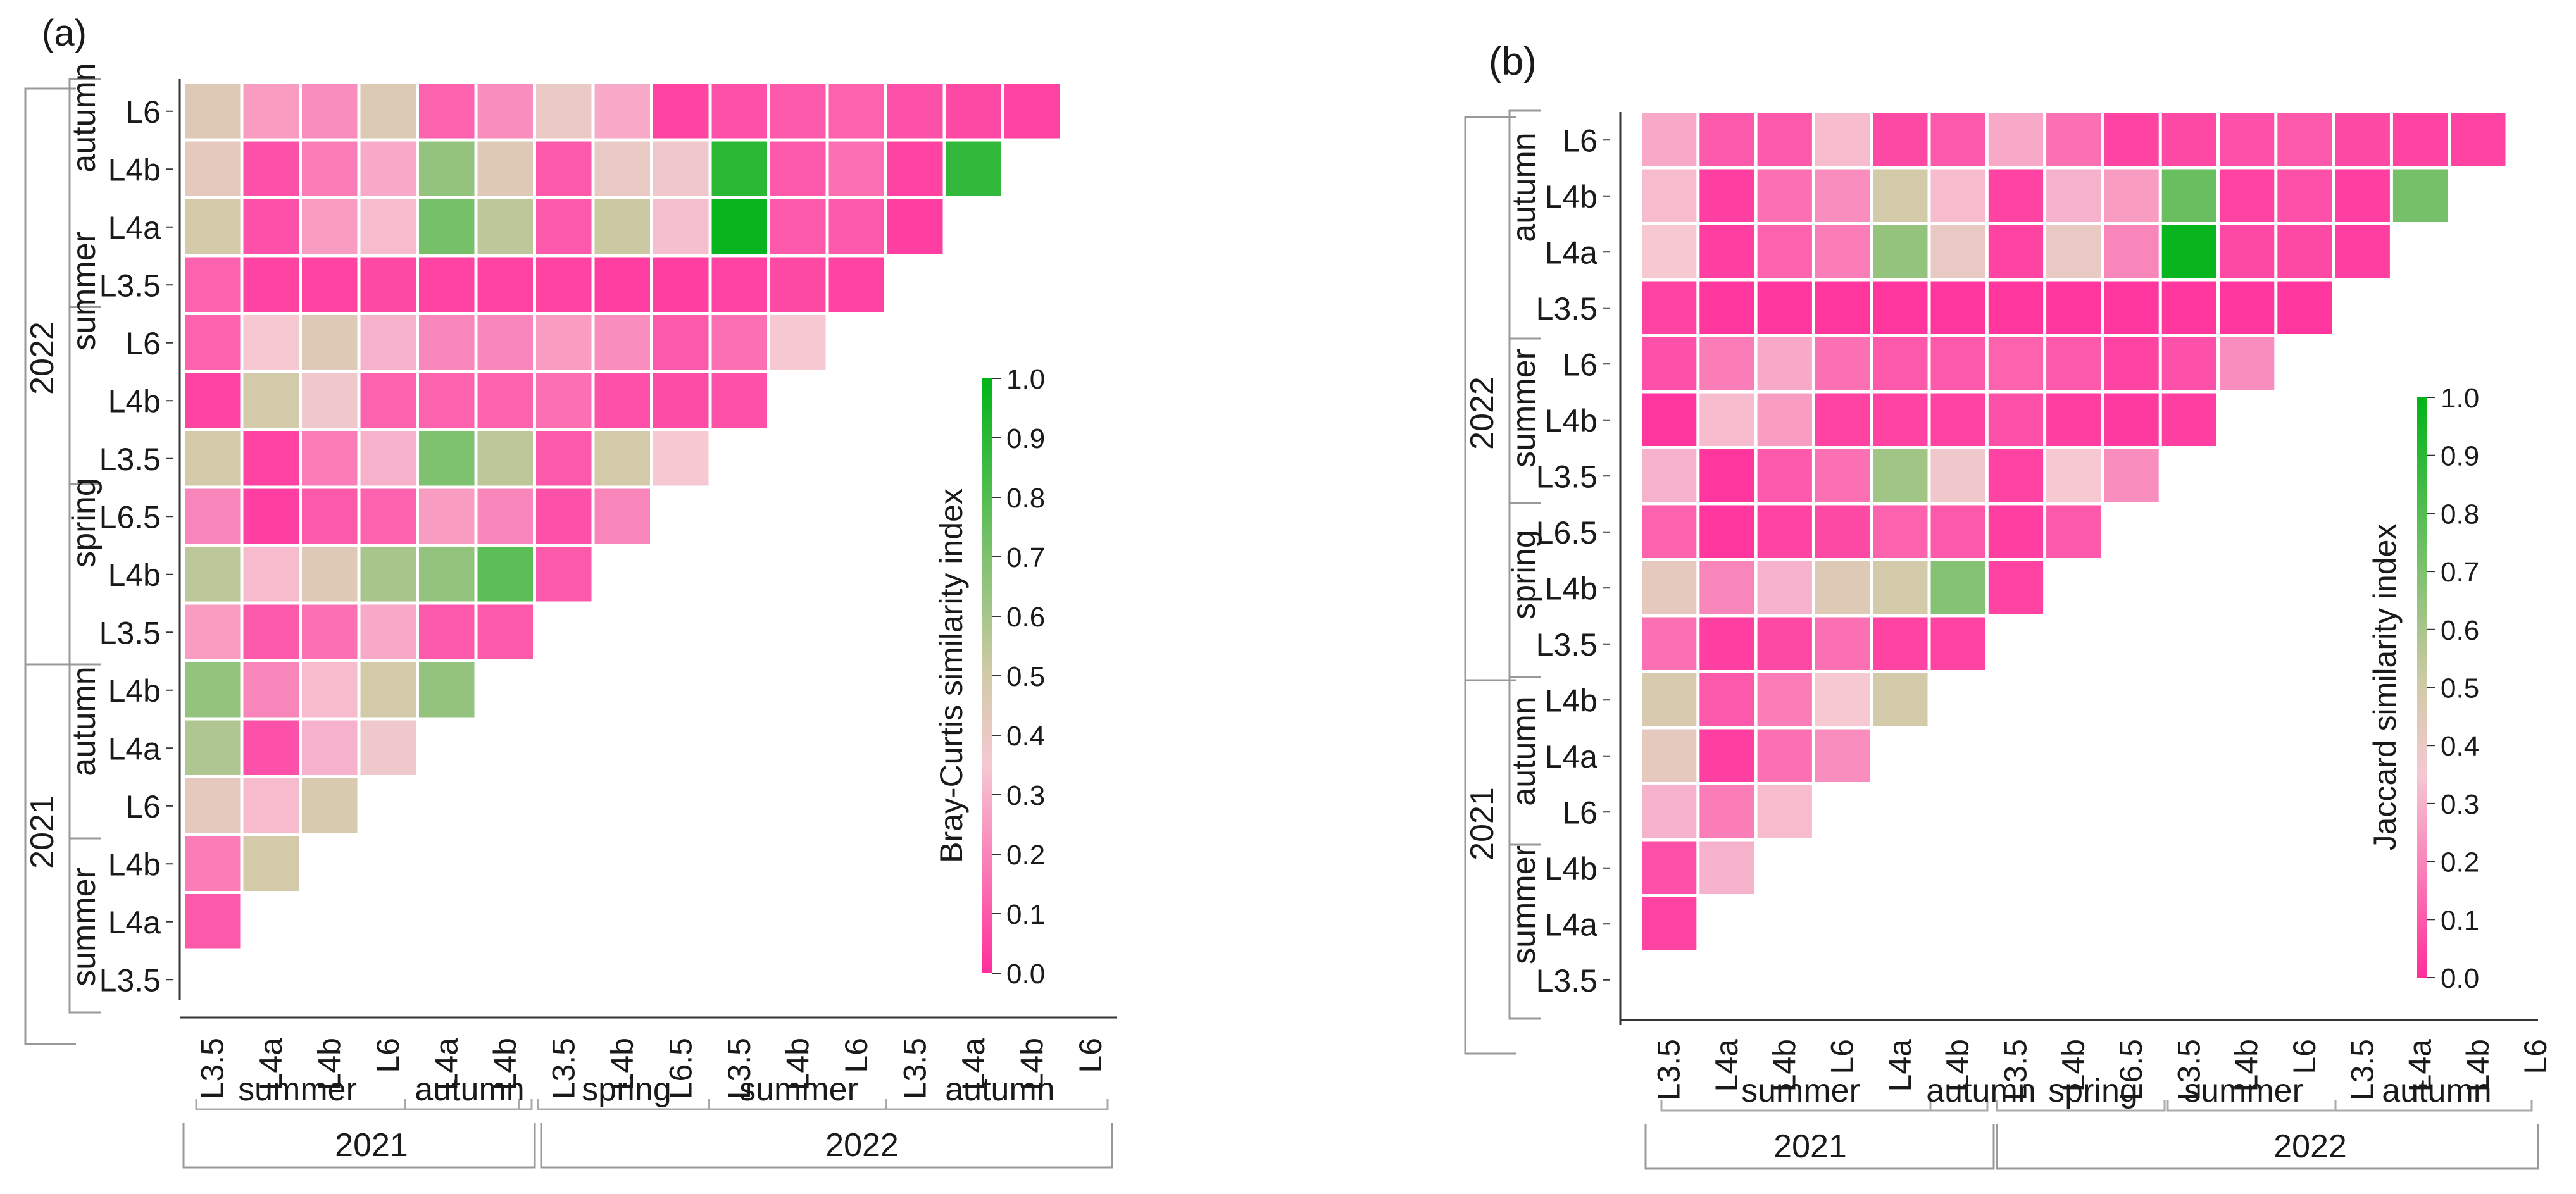  Describe the element at coordinates (1524, 574) in the screenshot. I see `y-season-label: spring` at that location.